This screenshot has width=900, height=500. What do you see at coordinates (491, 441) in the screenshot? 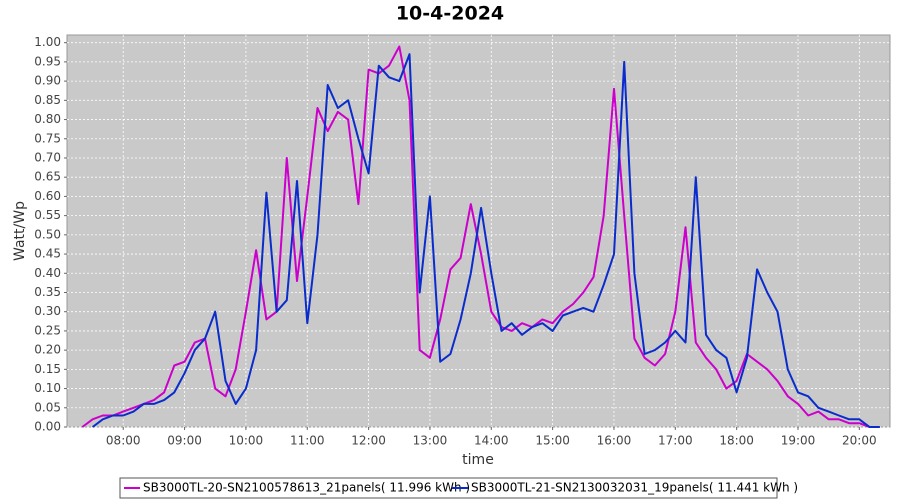
I see `x-tick-label: 14:00` at bounding box center [491, 441].